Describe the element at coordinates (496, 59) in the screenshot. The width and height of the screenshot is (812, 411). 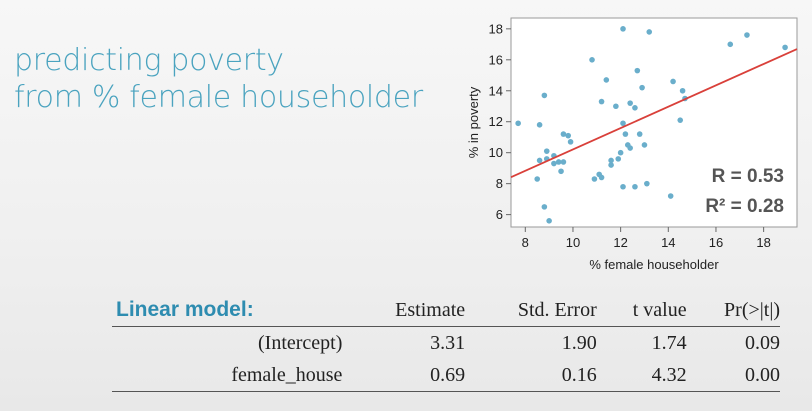
I see `y-tick-label: 16` at that location.